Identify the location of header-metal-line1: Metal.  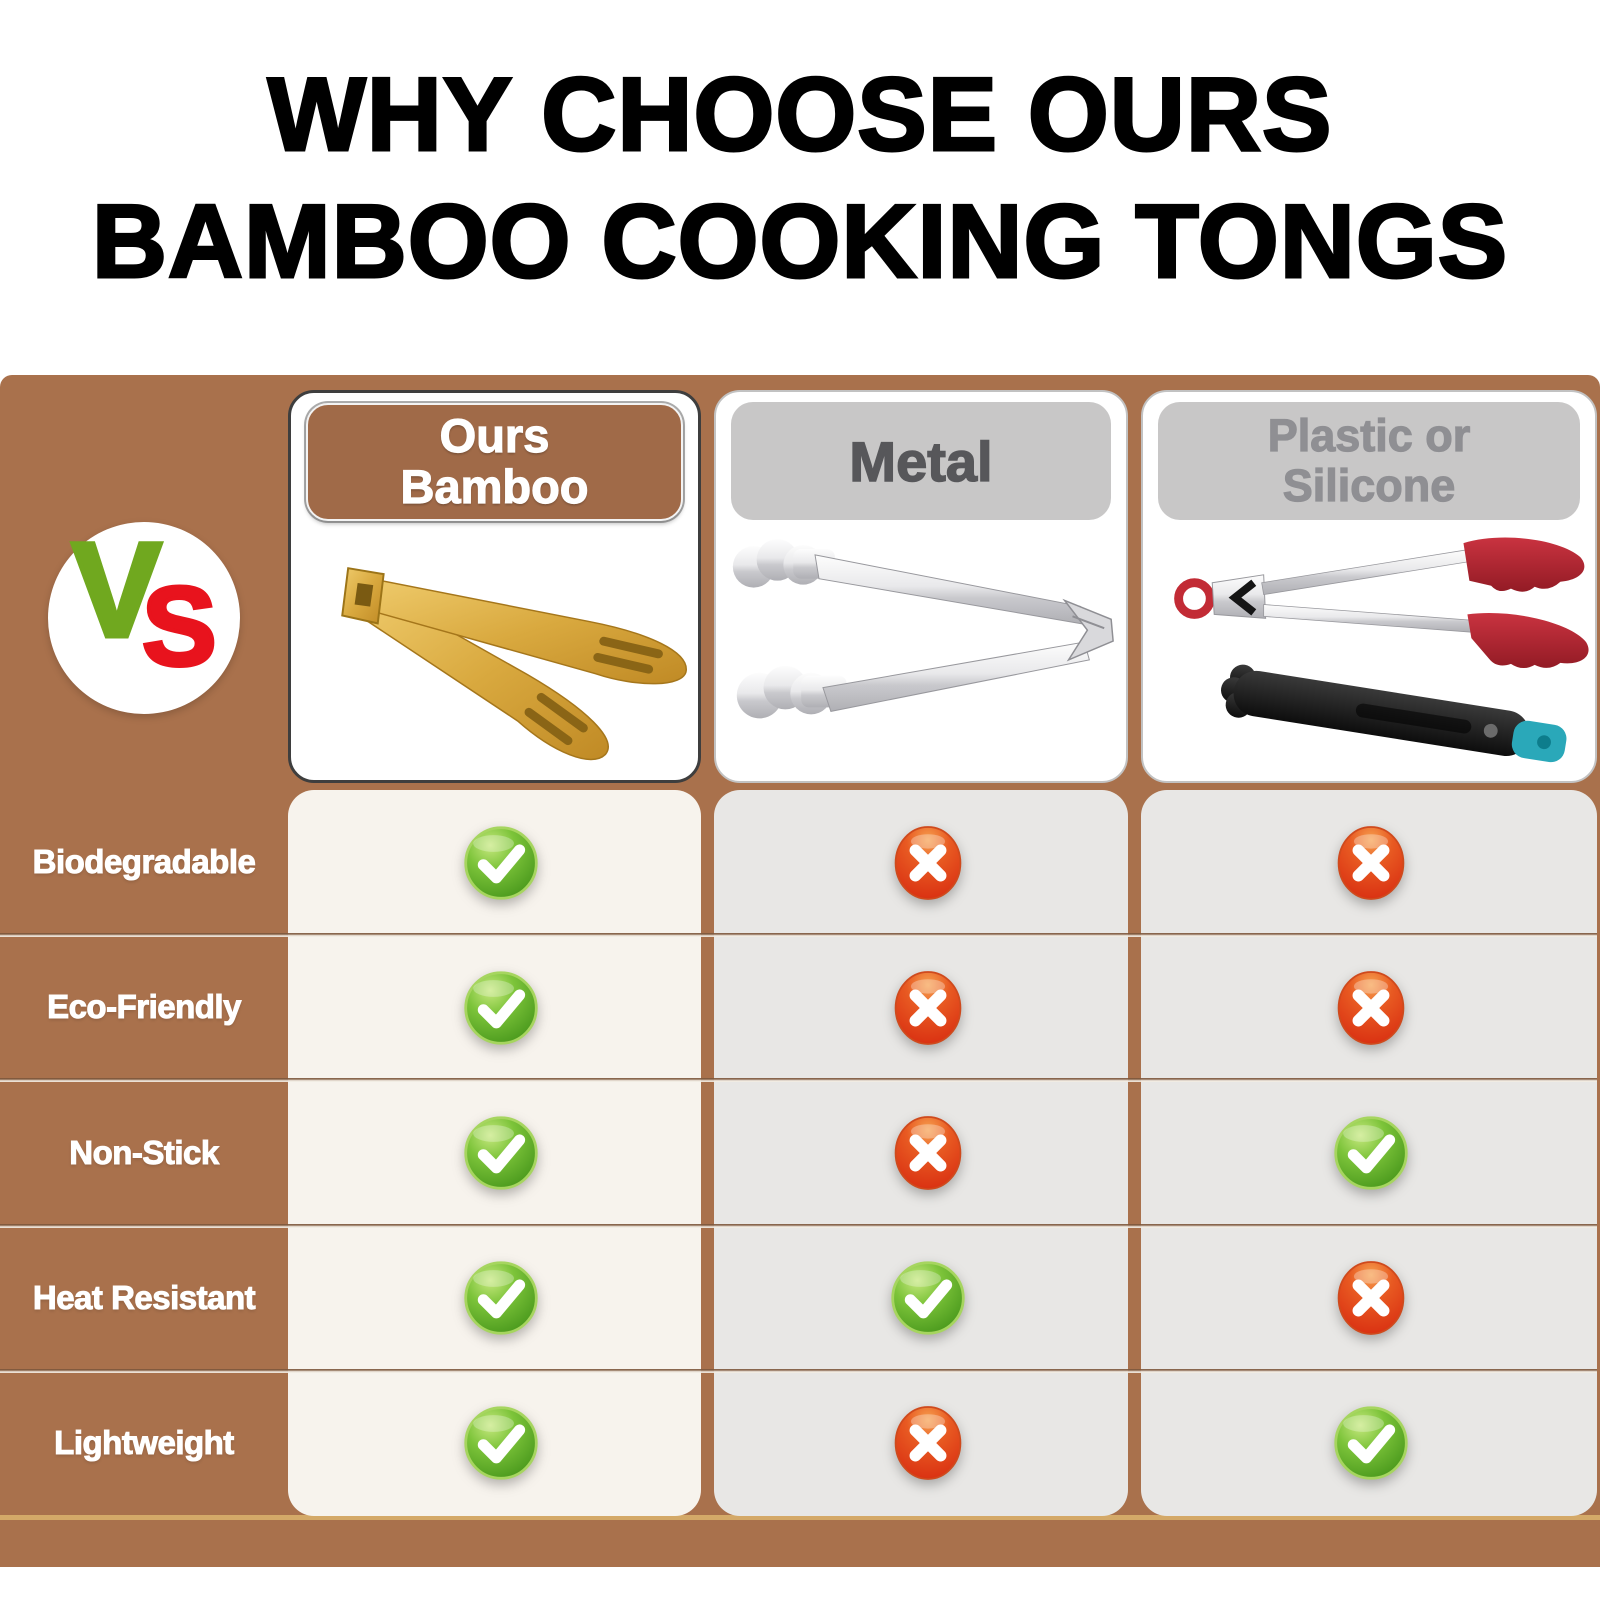
(921, 461).